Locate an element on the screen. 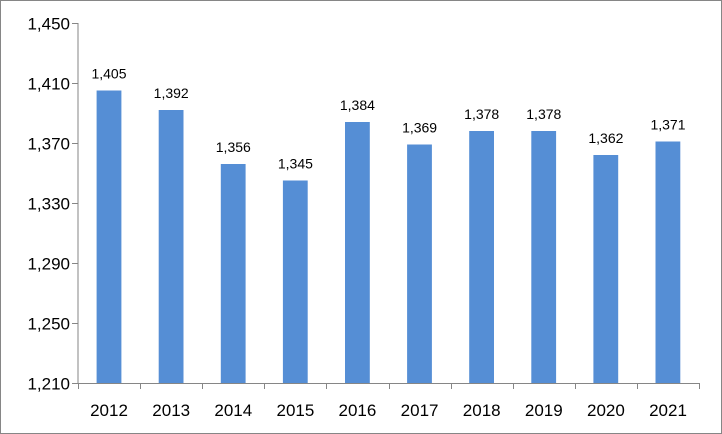  y-axis: 1,210 1,250 1,290 1,330 1,370 1,410 1,450 is located at coordinates (53, 204).